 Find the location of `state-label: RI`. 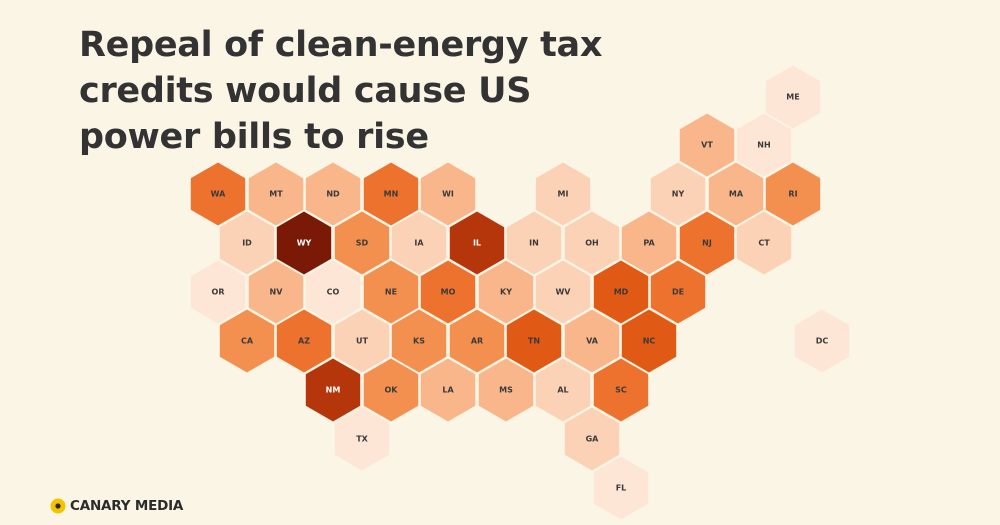

state-label: RI is located at coordinates (792, 194).